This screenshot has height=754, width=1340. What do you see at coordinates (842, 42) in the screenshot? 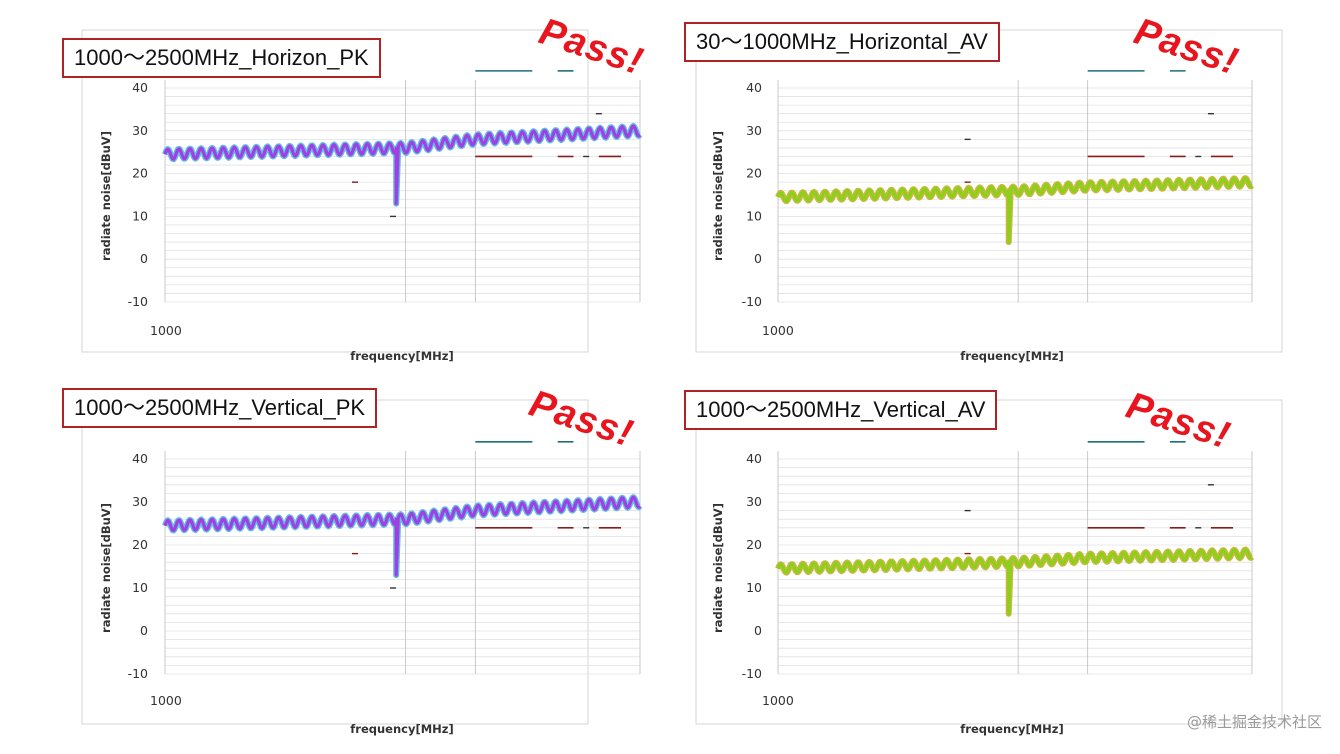
I see `chart-title: 30～1000MHz_Horizontal_AV` at bounding box center [842, 42].